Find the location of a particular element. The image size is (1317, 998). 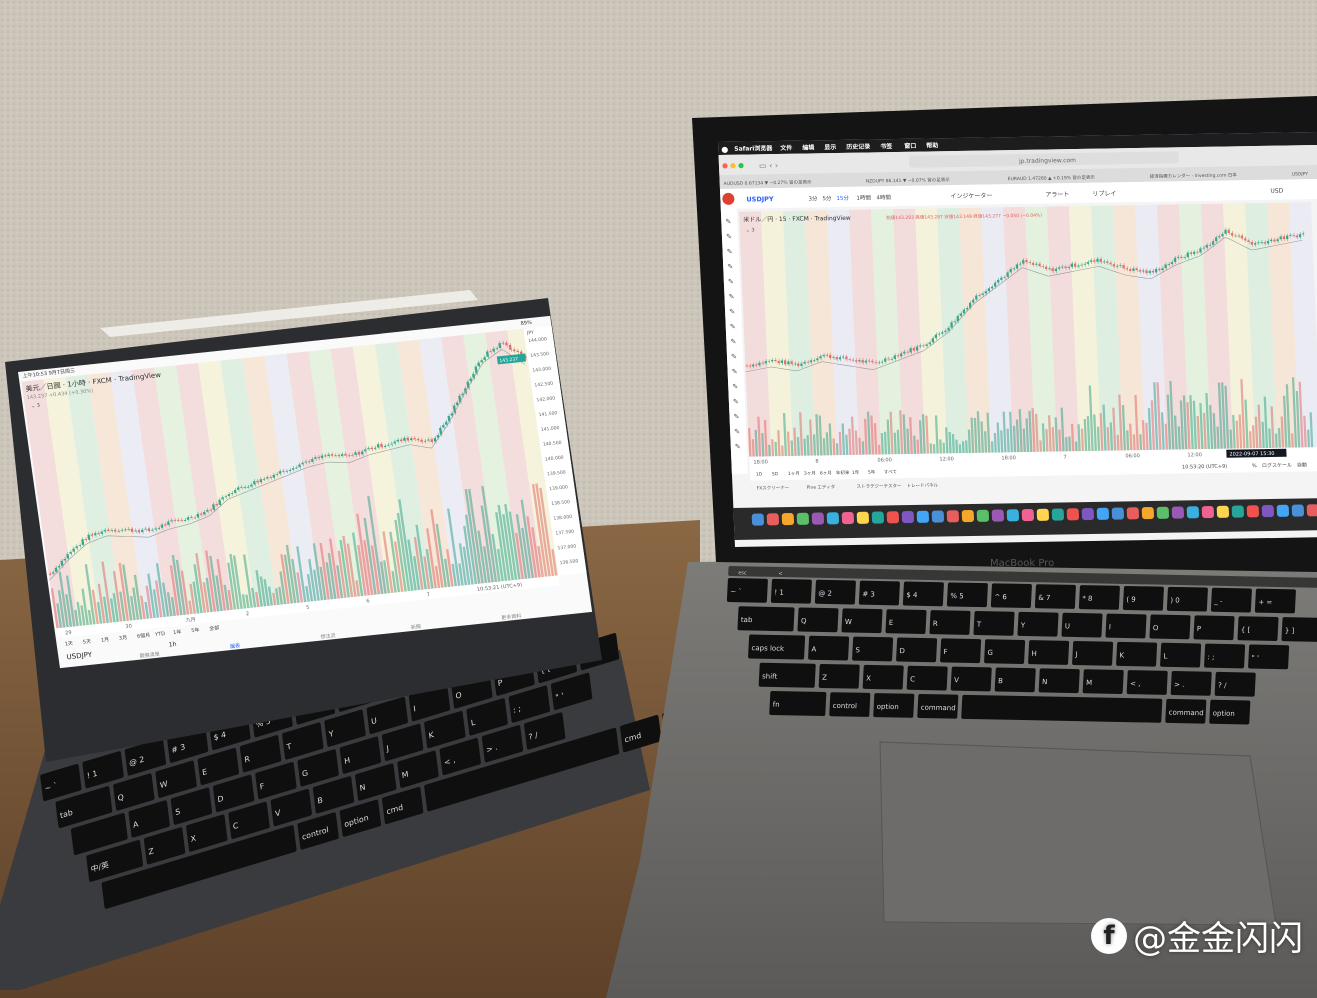

menu-item: Safari浏览器 is located at coordinates (753, 148).